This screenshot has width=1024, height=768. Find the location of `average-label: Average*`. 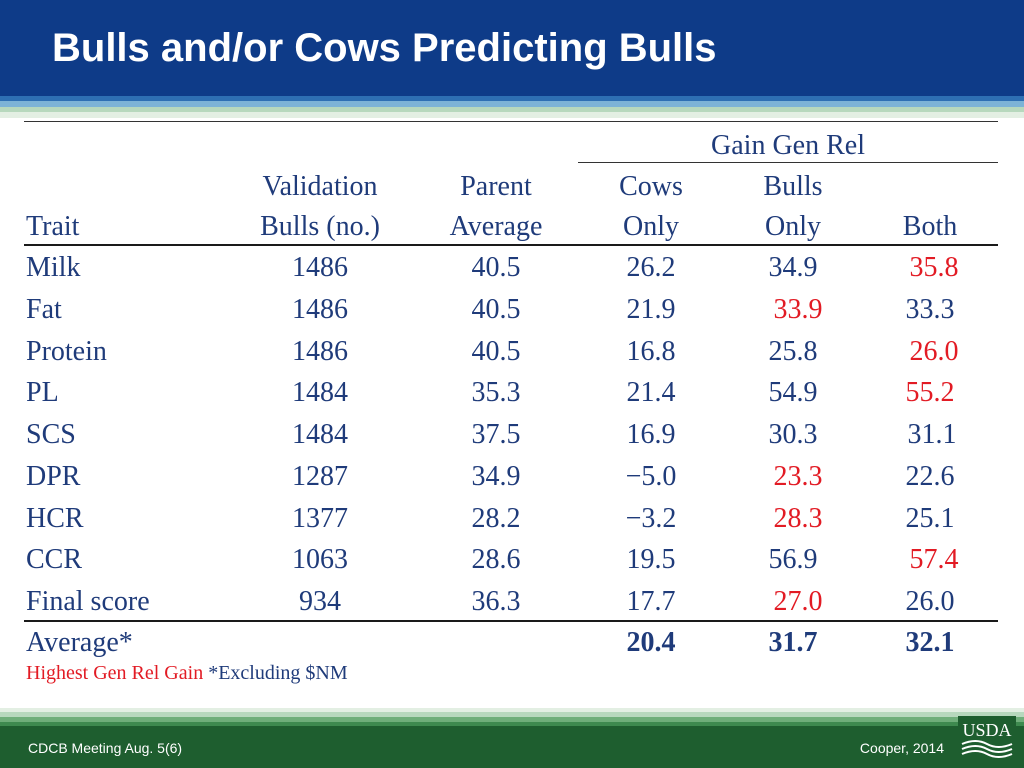

average-label: Average* is located at coordinates (79, 642).